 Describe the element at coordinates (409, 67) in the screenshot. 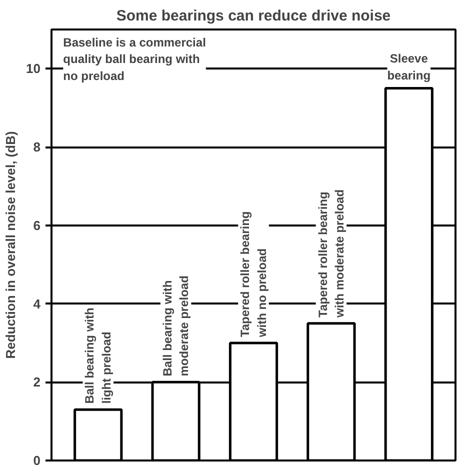

I see `x-tick-label: Sleeve bearing` at that location.